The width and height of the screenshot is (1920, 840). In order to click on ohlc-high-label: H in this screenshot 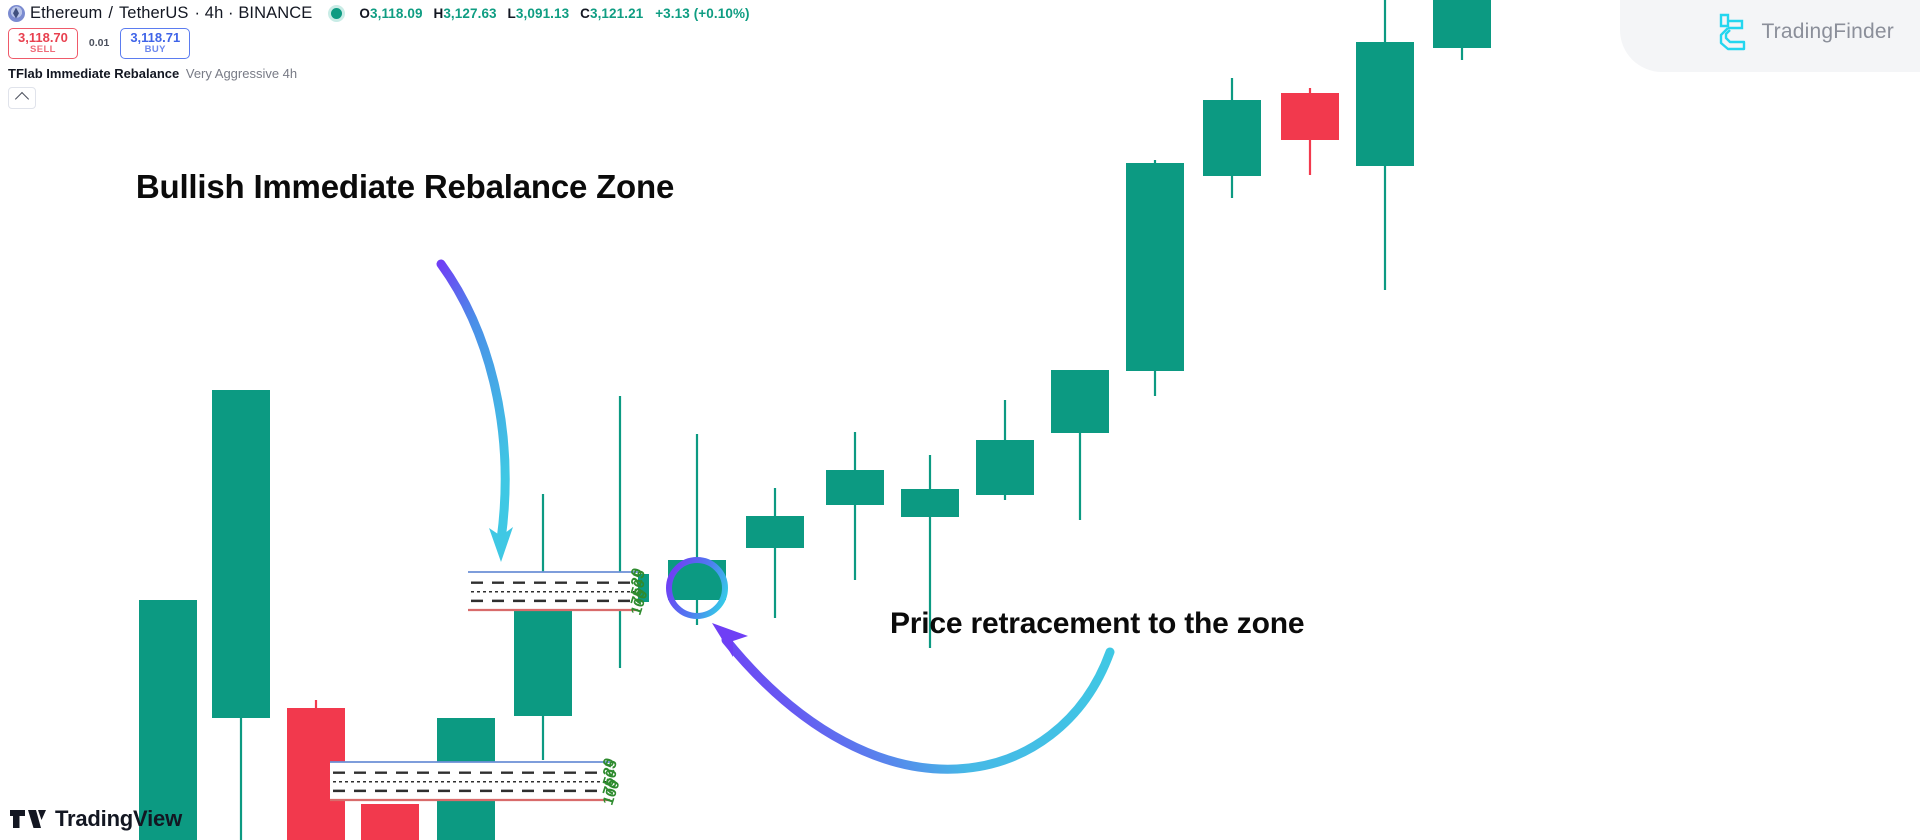, I will do `click(438, 13)`.